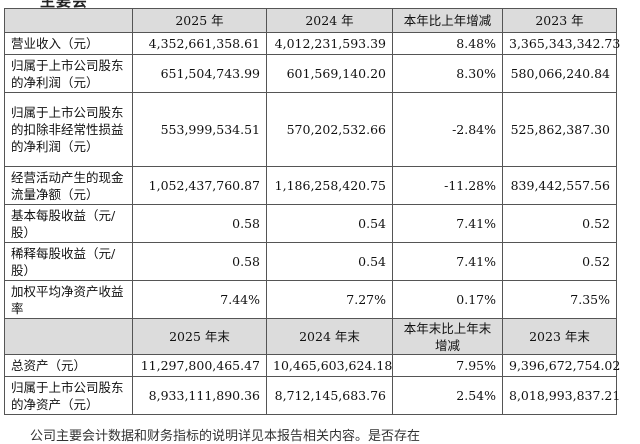  I want to click on header-row-annual: 2025 年 2024 年 本年比上年增减 2023 年, so click(310, 20).